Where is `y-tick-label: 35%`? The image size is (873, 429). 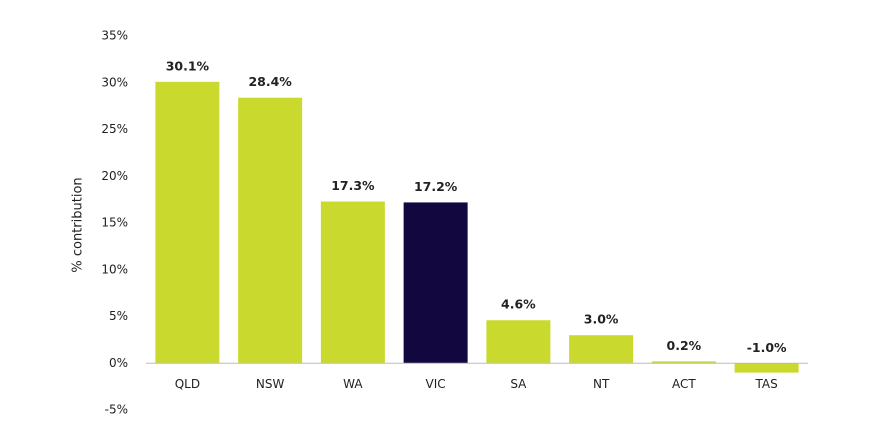
y-tick-label: 35% is located at coordinates (114, 36).